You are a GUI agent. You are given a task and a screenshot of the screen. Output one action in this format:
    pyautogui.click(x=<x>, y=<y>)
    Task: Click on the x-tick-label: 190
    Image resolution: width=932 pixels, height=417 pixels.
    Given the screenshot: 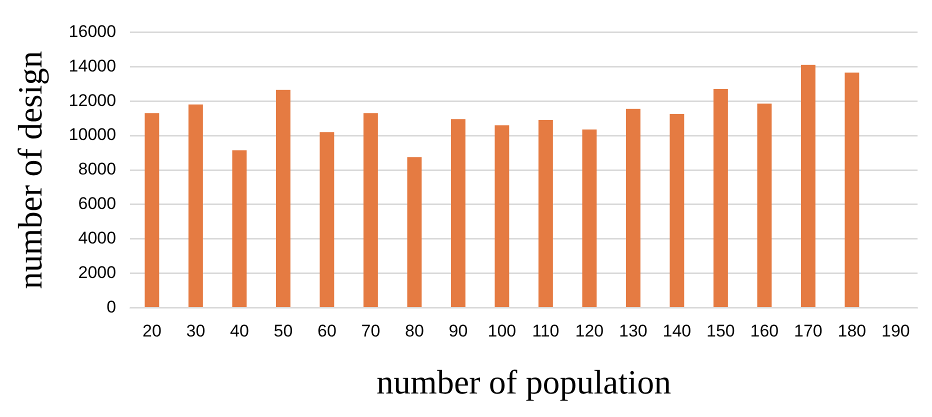 What is the action you would take?
    pyautogui.click(x=896, y=331)
    